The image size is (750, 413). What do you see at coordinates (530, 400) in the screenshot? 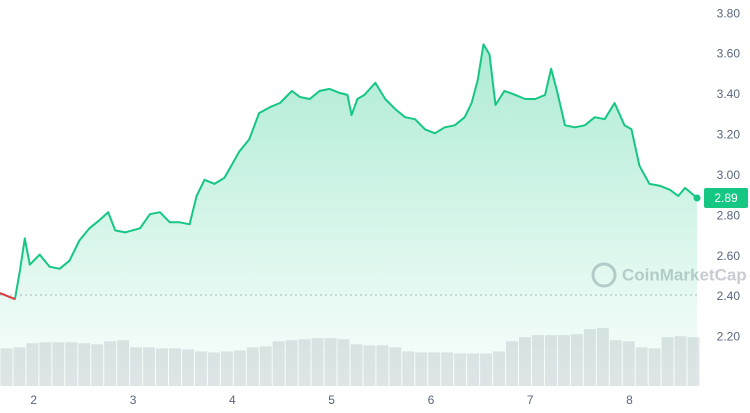
I see `x-tick-label: 7` at bounding box center [530, 400].